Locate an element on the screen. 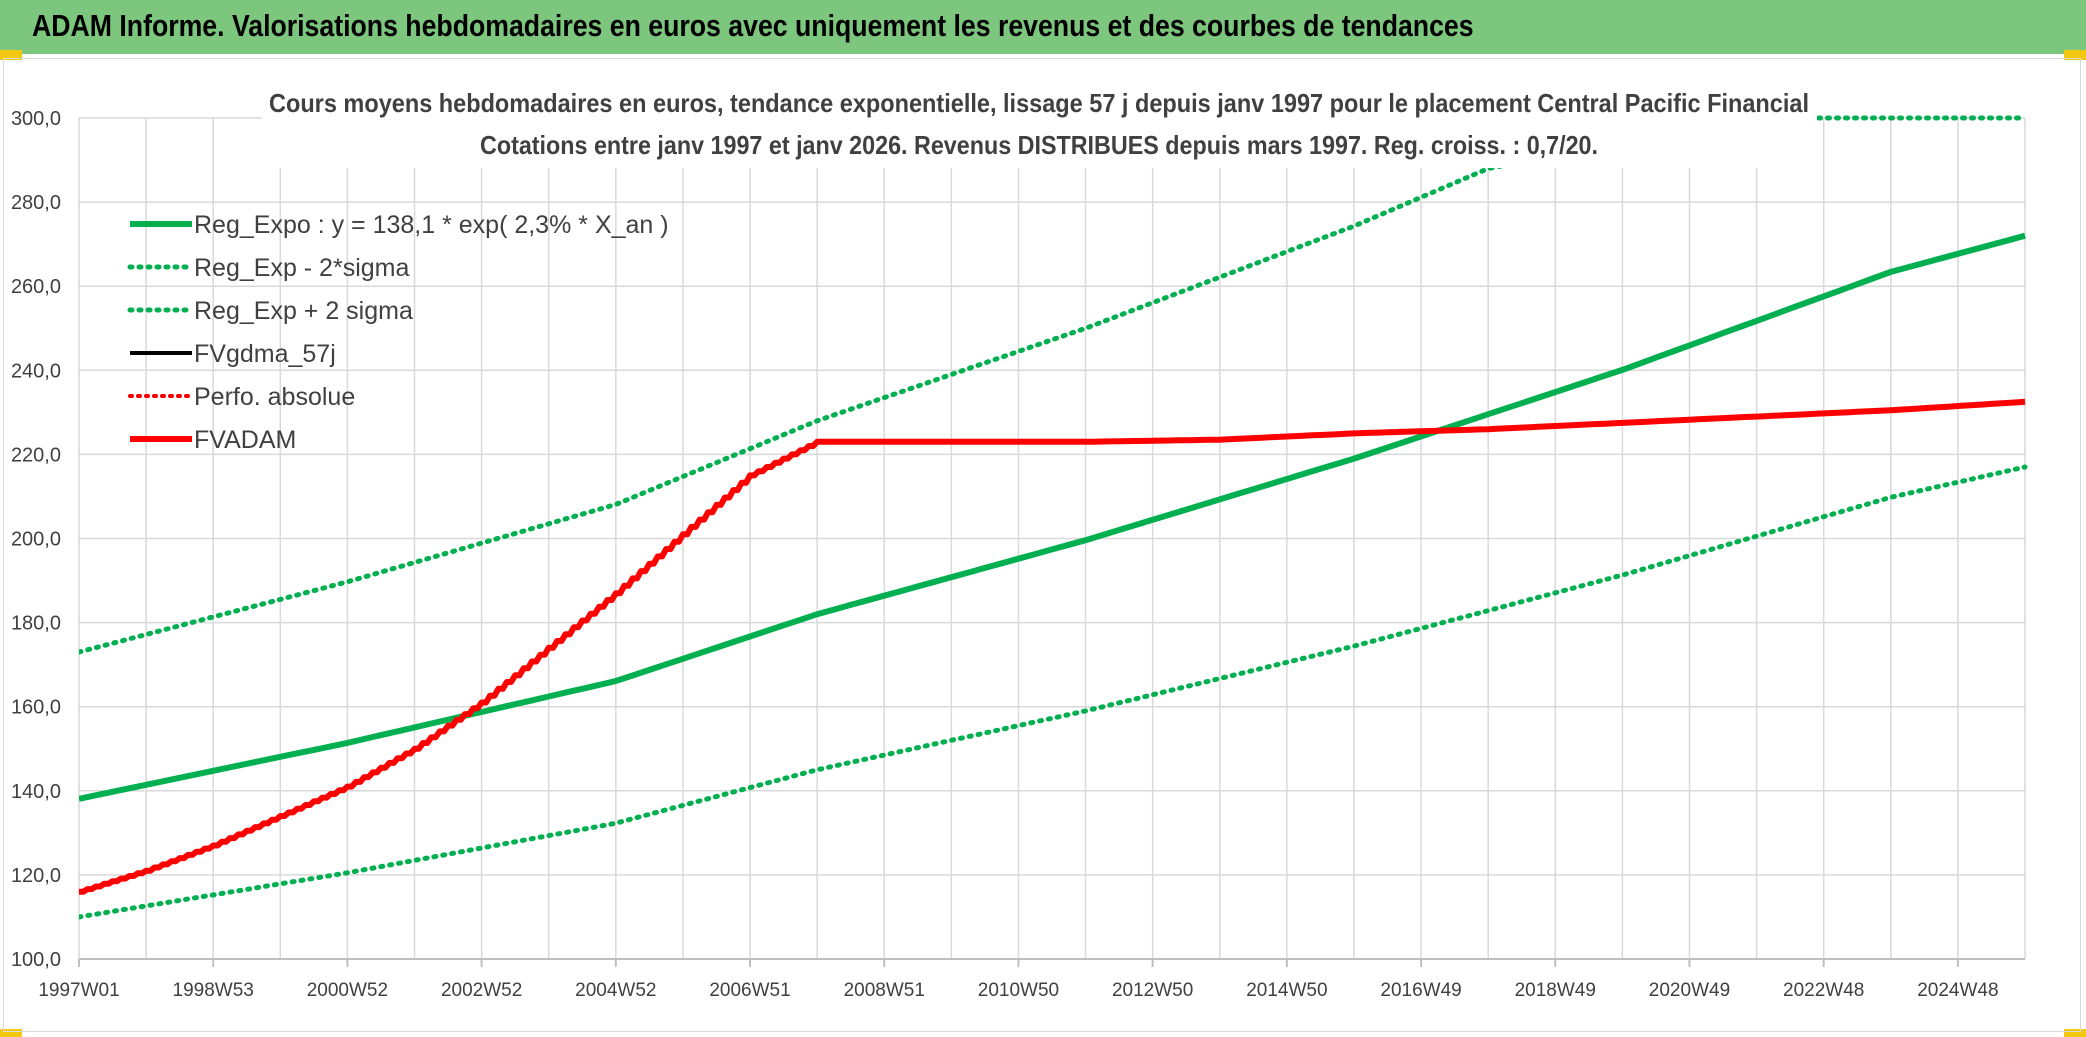  y-tick-label: 160,0 is located at coordinates (36, 708).